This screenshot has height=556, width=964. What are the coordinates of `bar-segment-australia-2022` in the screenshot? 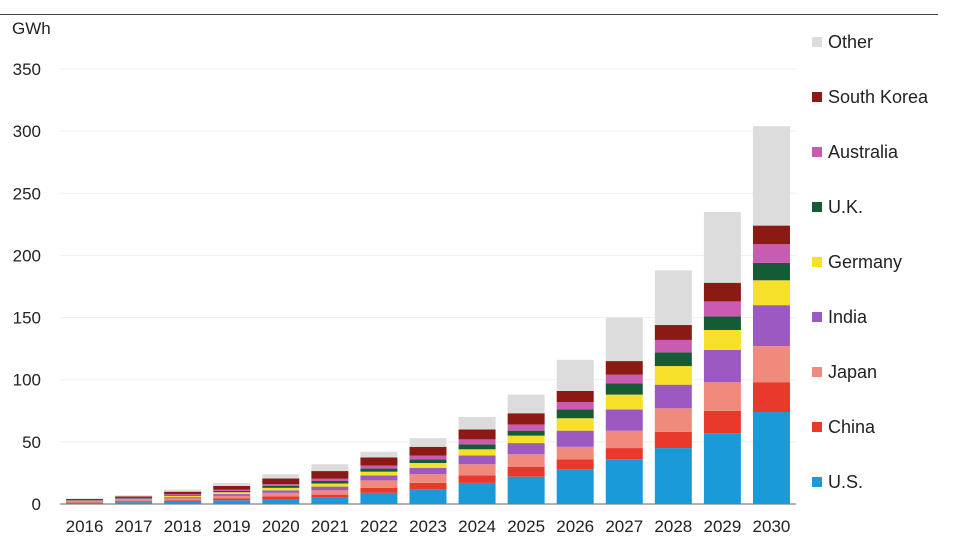 It's located at (379, 467).